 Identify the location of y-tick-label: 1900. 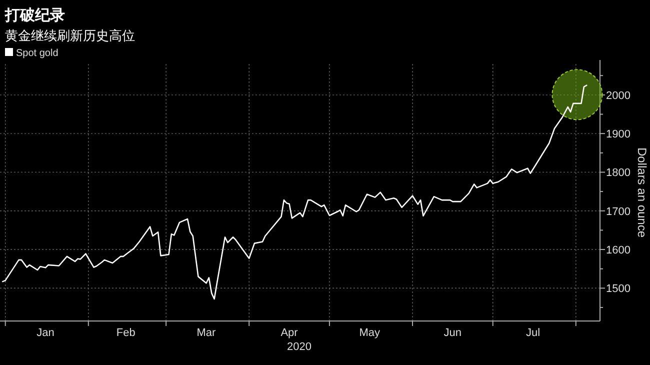
(618, 134).